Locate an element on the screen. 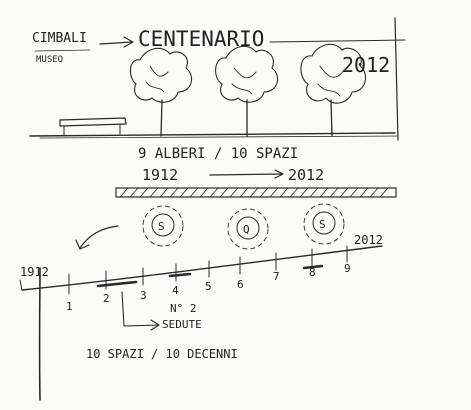 Image resolution: width=471 pixels, height=410 pixels. axis-start-tick is located at coordinates (21, 285).